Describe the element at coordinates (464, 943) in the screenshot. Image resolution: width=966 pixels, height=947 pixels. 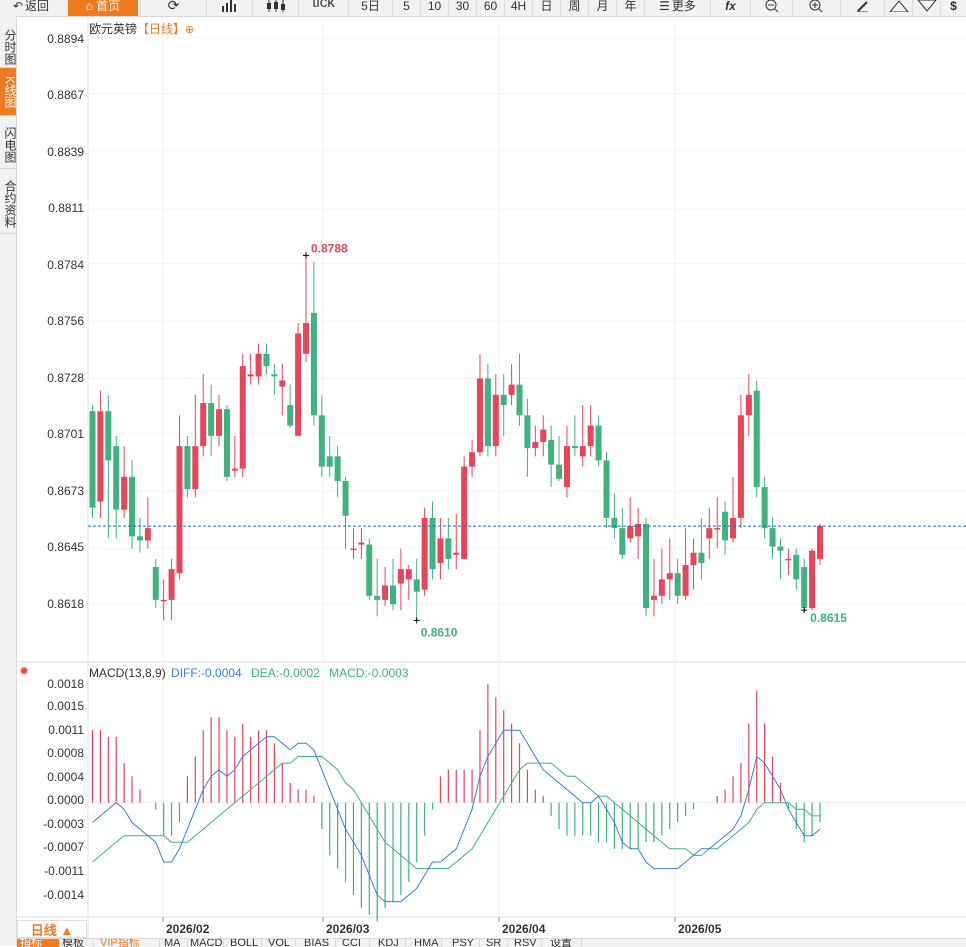
I see `tab-psy: PSY` at that location.